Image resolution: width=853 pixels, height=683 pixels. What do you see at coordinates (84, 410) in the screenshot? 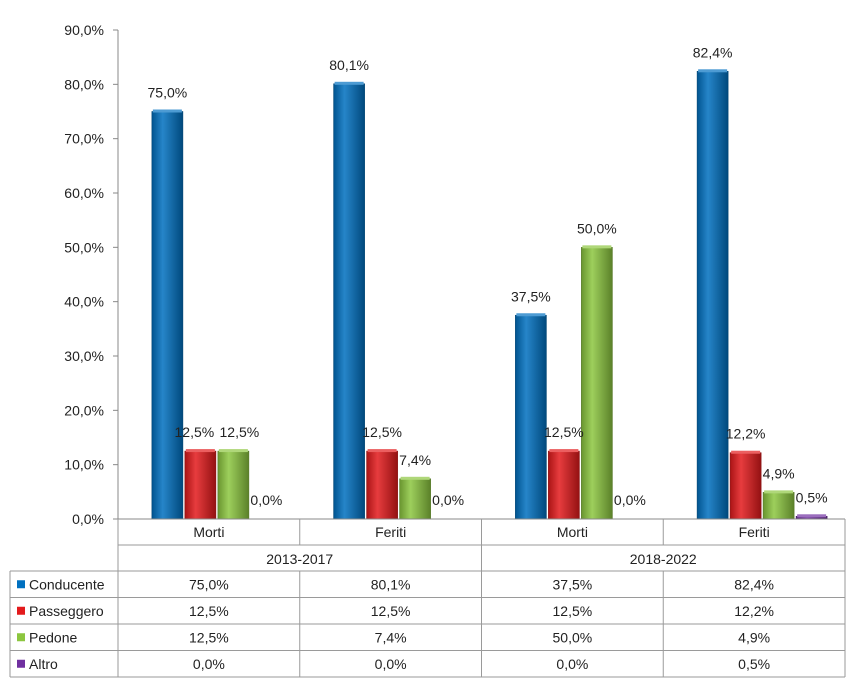
I see `y-tick-label: 20,0%` at bounding box center [84, 410].